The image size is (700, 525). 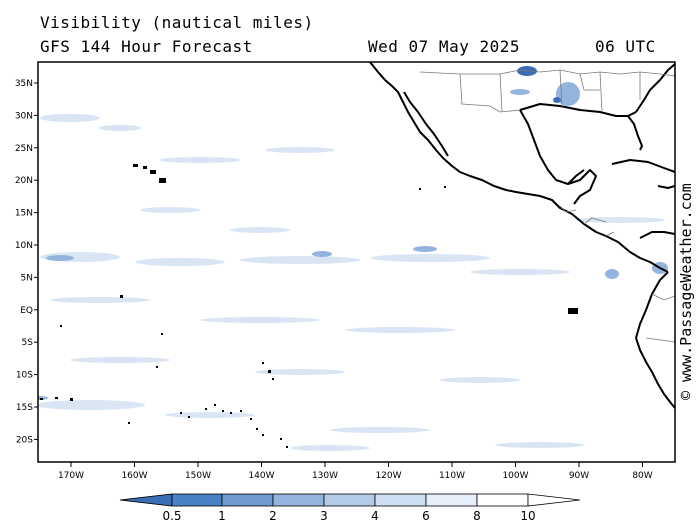 I want to click on lat-label: 5N, so click(x=27, y=278).